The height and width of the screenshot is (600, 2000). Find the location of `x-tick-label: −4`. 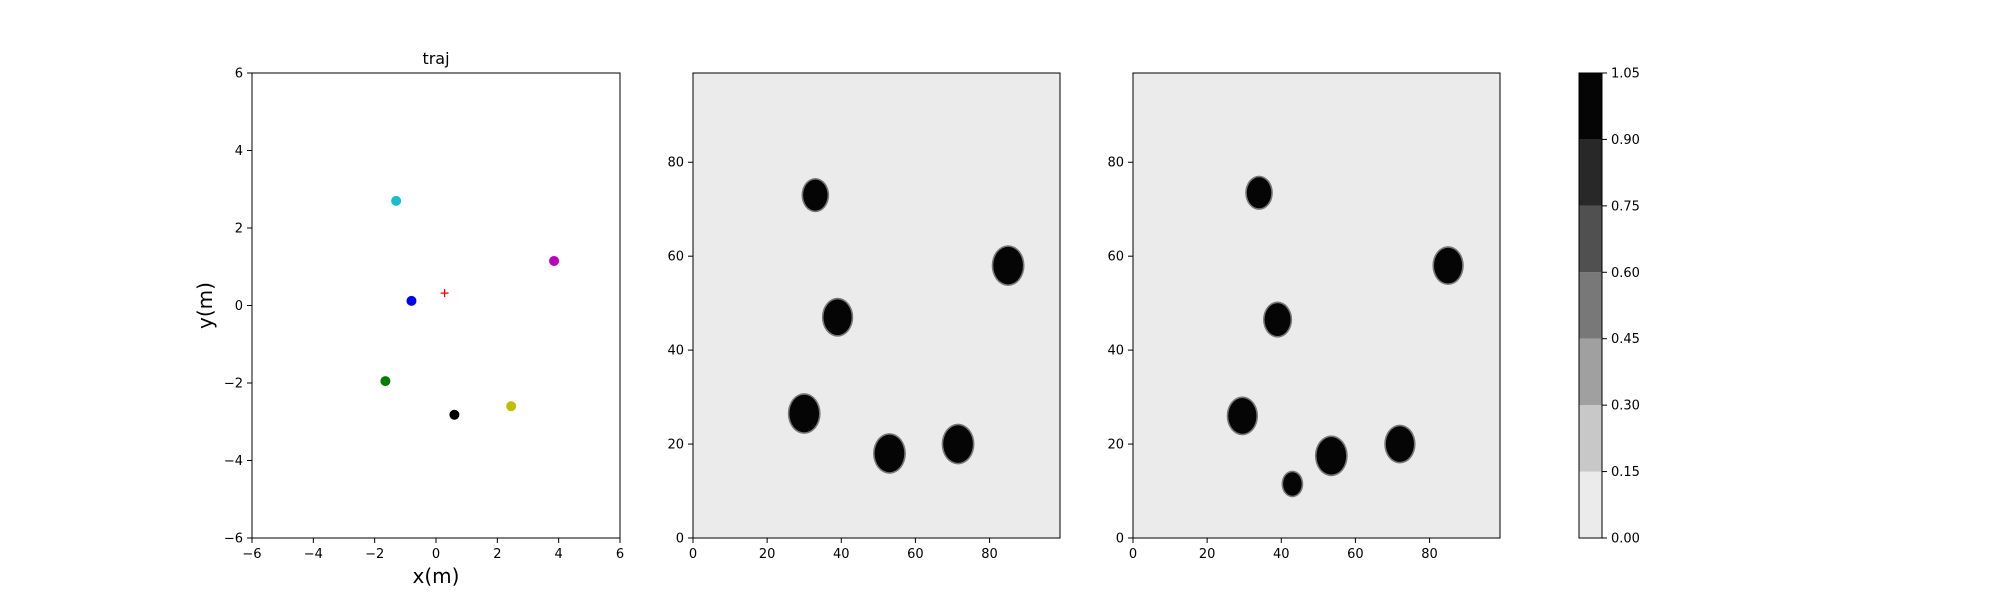

x-tick-label: −4 is located at coordinates (313, 554).